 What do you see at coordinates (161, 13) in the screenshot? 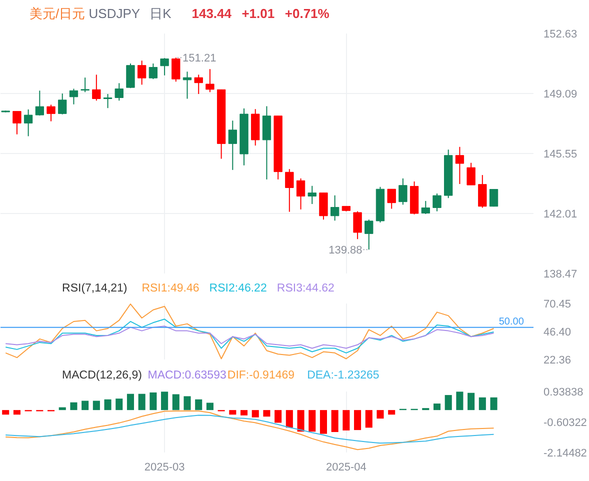
I see `text: 日K` at bounding box center [161, 13].